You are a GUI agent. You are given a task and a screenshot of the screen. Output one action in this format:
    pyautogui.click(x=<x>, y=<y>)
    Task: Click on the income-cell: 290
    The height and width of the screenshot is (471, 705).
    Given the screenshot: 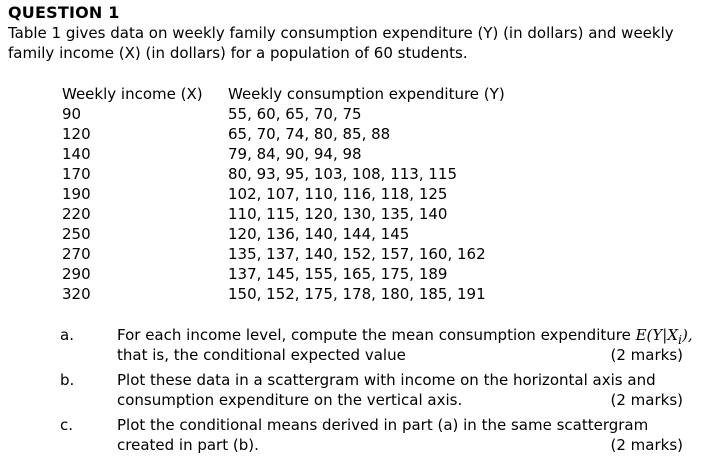 What is the action you would take?
    pyautogui.click(x=76, y=274)
    